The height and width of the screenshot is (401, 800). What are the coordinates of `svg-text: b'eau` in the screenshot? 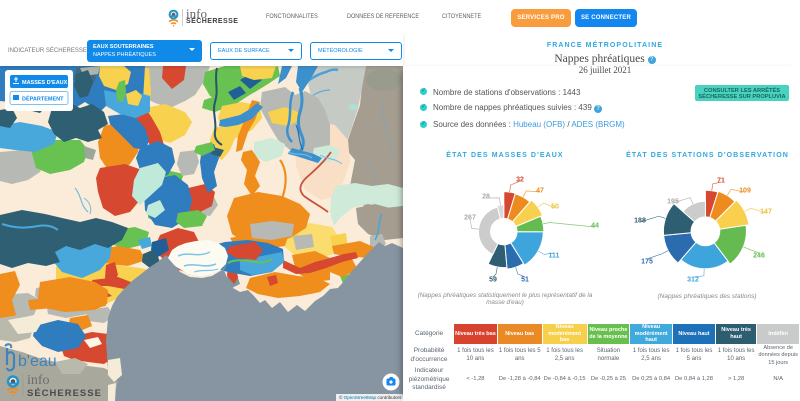 It's located at (37, 361).